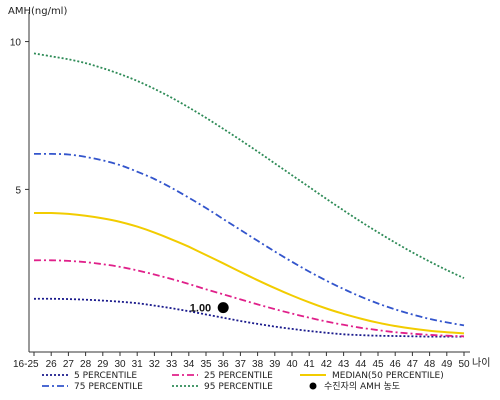 This screenshot has width=500, height=400. What do you see at coordinates (52, 364) in the screenshot?
I see `x-tick-label: 26` at bounding box center [52, 364].